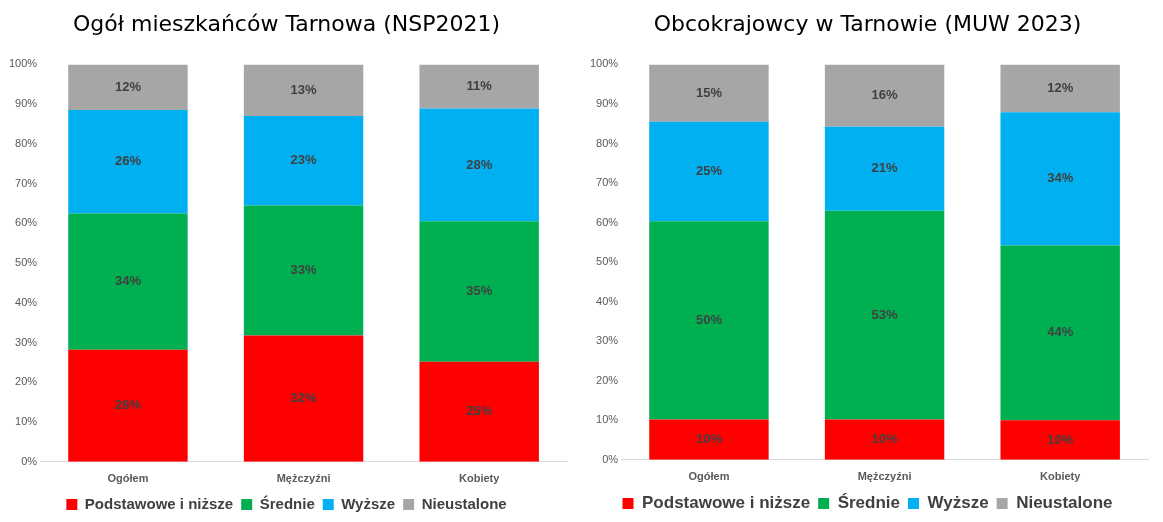  I want to click on chart-title: Ogół mieszkańców Tarnowa (NSP2021), so click(286, 23).